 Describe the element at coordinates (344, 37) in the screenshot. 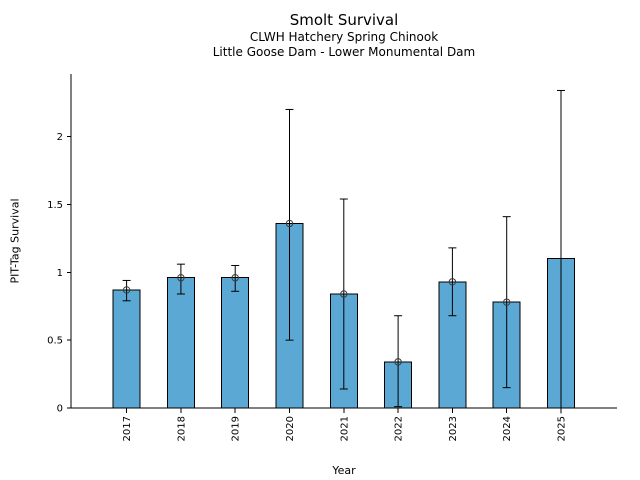

I see `chart-subtitle-line1: CLWH Hatchery Spring Chinook` at that location.